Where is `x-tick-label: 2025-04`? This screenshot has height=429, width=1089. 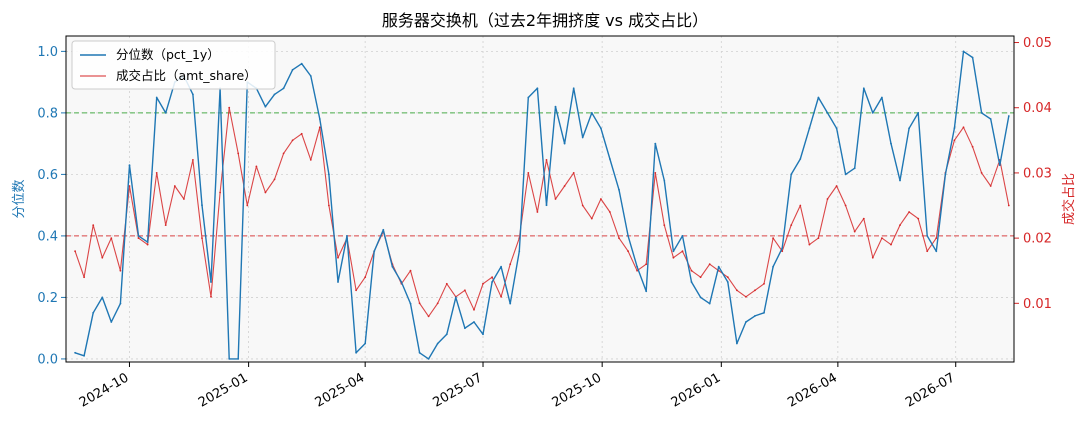 x-tick-label: 2025-04 is located at coordinates (340, 390).